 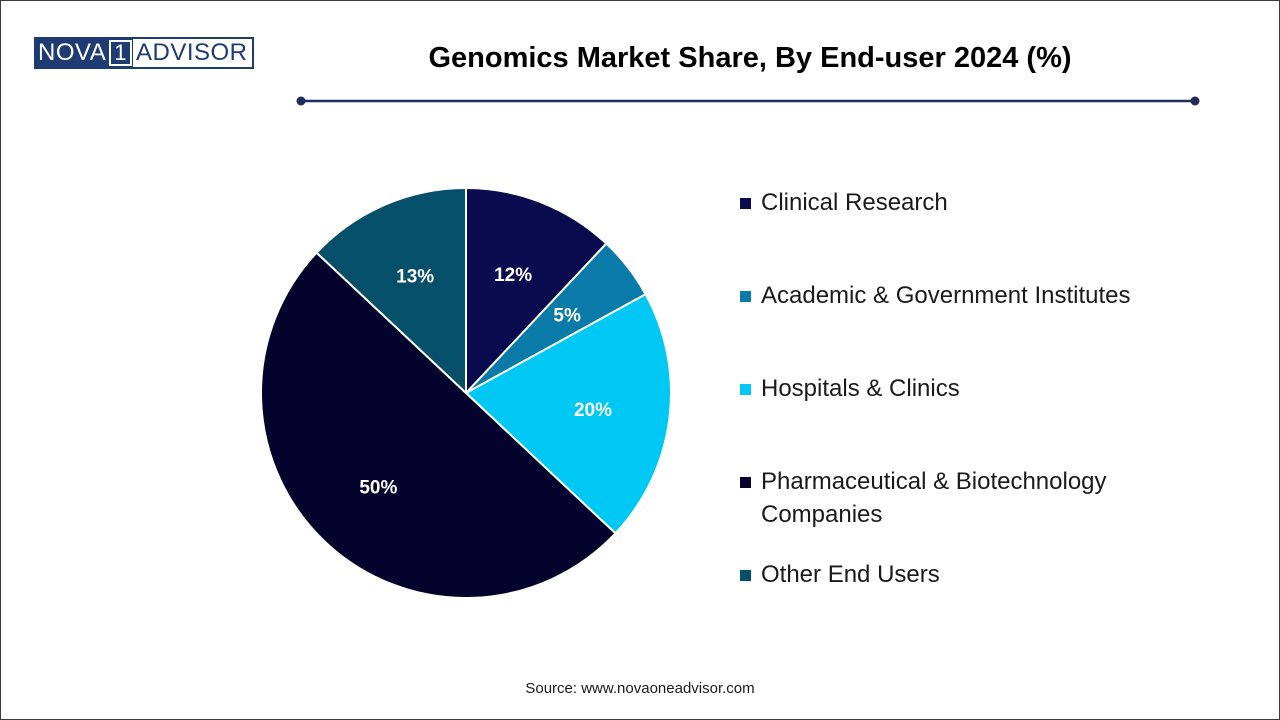 What do you see at coordinates (934, 498) in the screenshot?
I see `legend-label-3: Pharmaceutical & Biotechnology Companies` at bounding box center [934, 498].